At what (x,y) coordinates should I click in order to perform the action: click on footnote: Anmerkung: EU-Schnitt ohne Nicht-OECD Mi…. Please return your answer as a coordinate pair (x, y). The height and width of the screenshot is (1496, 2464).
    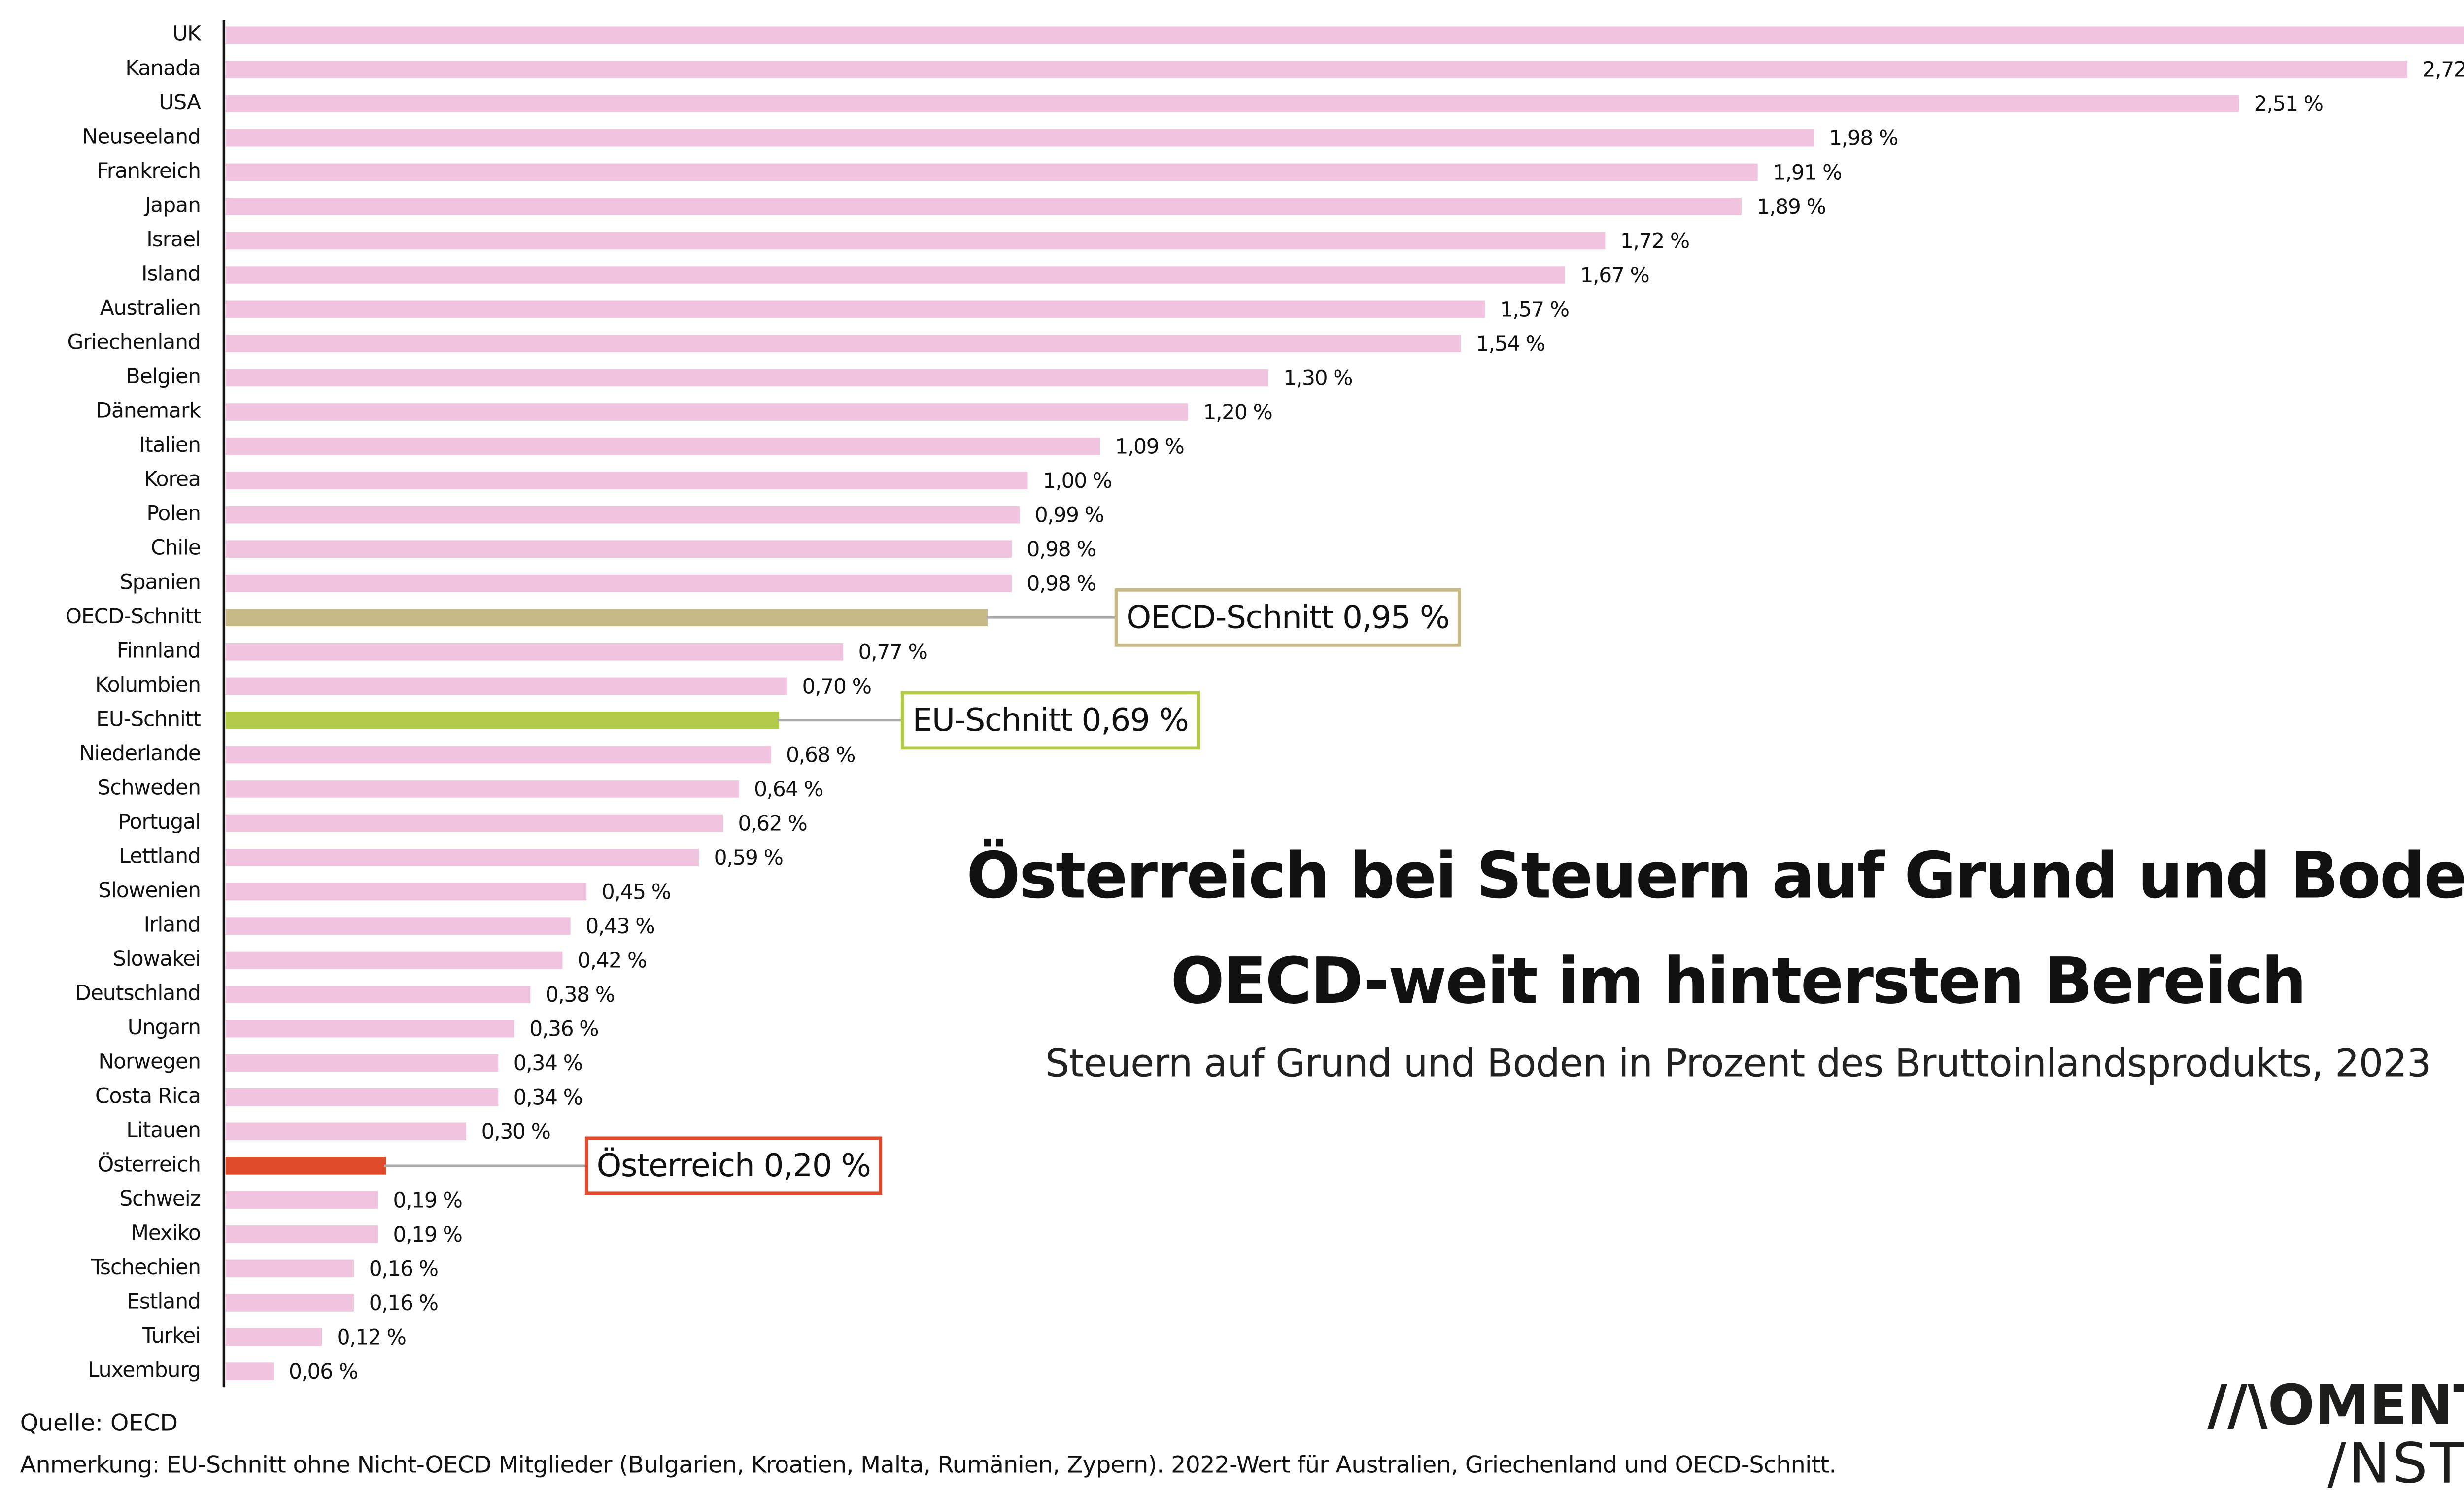
    Looking at the image, I should click on (928, 1465).